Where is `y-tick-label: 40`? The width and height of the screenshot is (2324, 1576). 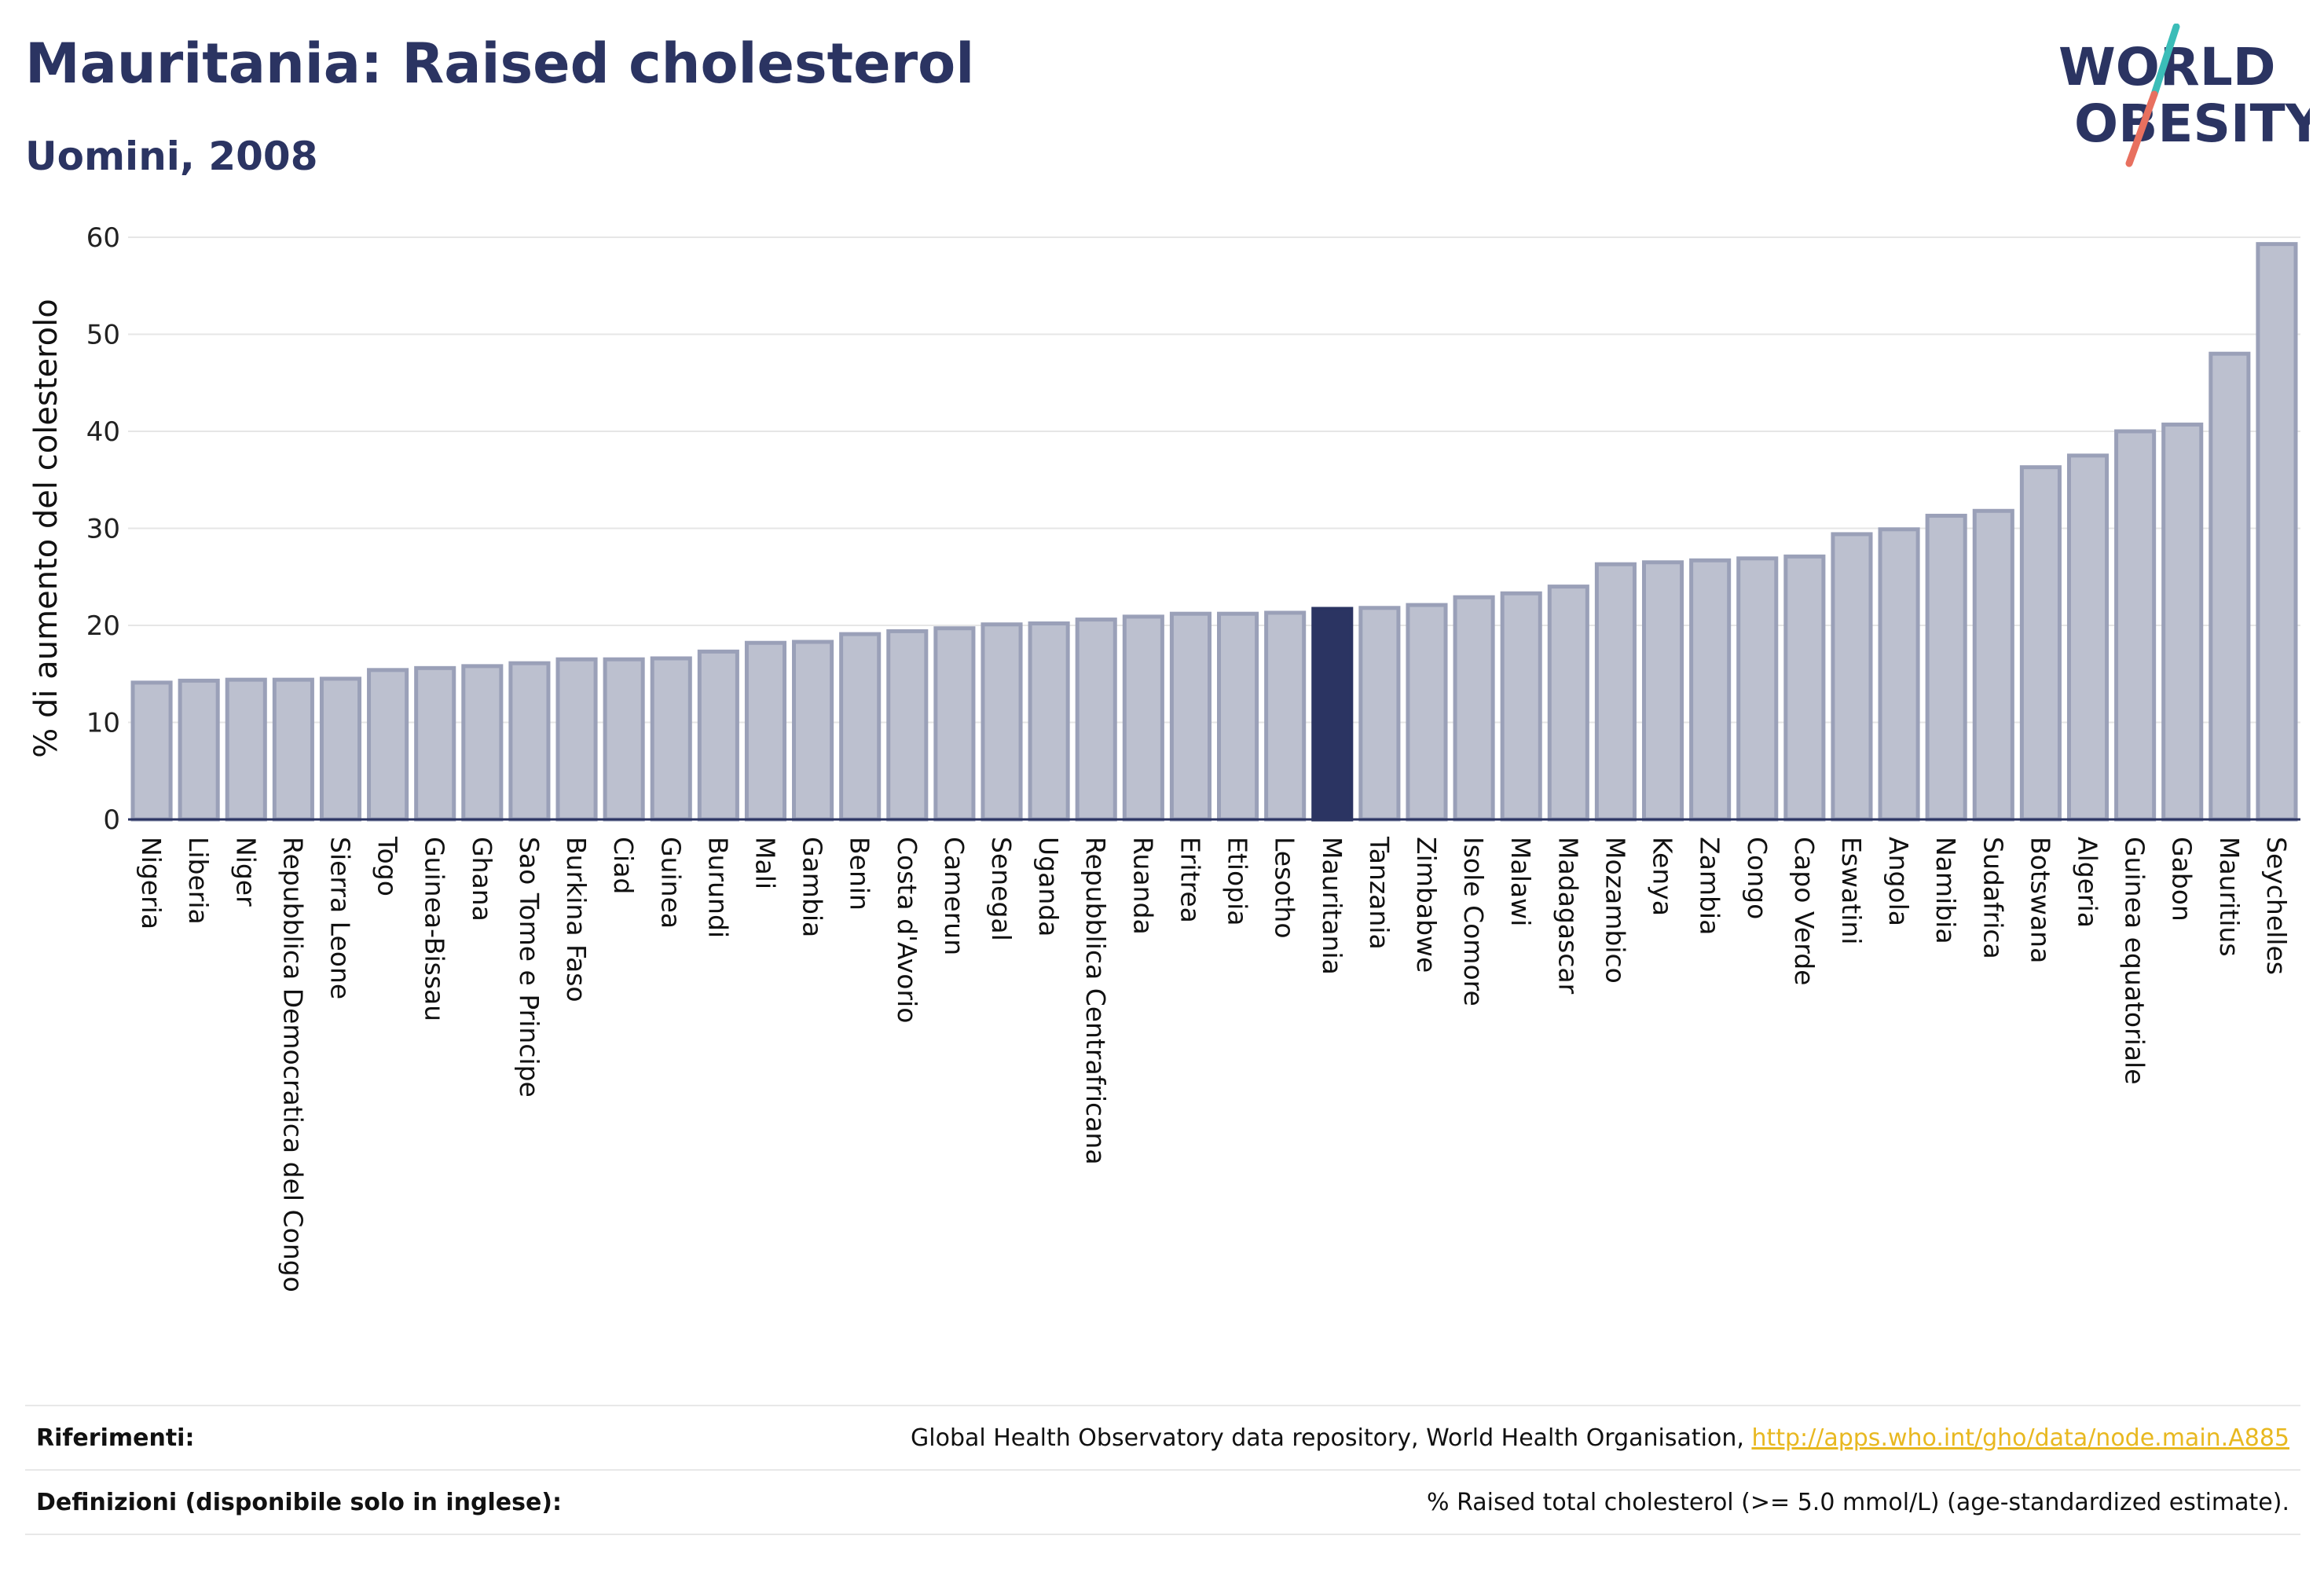
y-tick-label: 40 is located at coordinates (103, 432).